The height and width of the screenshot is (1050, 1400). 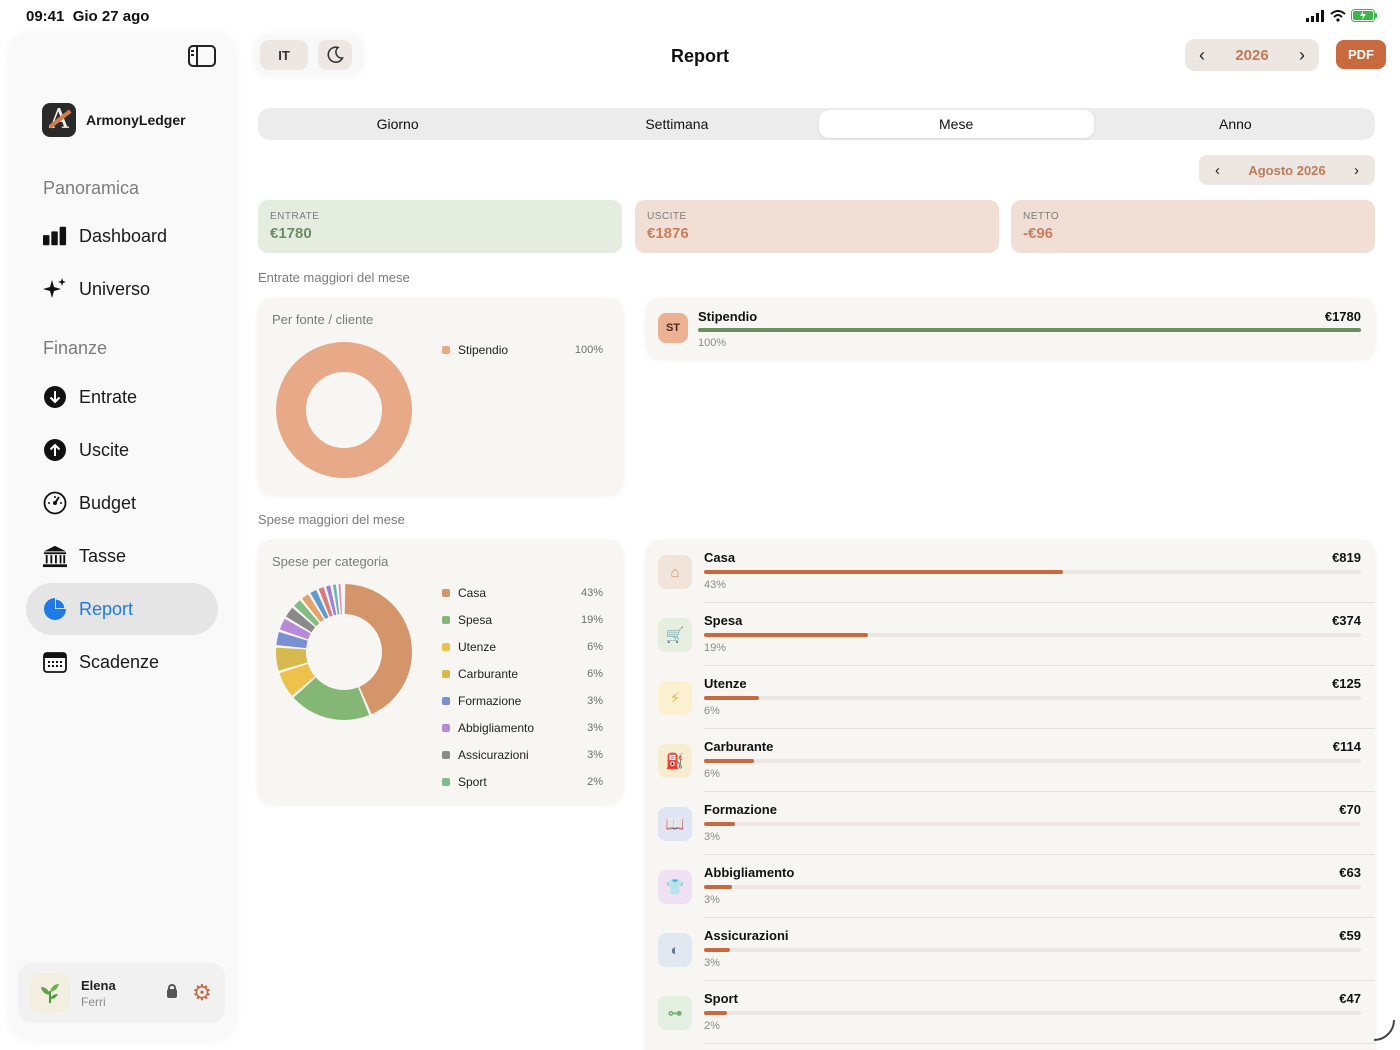 I want to click on brand-name: ArmonyLedger, so click(x=136, y=120).